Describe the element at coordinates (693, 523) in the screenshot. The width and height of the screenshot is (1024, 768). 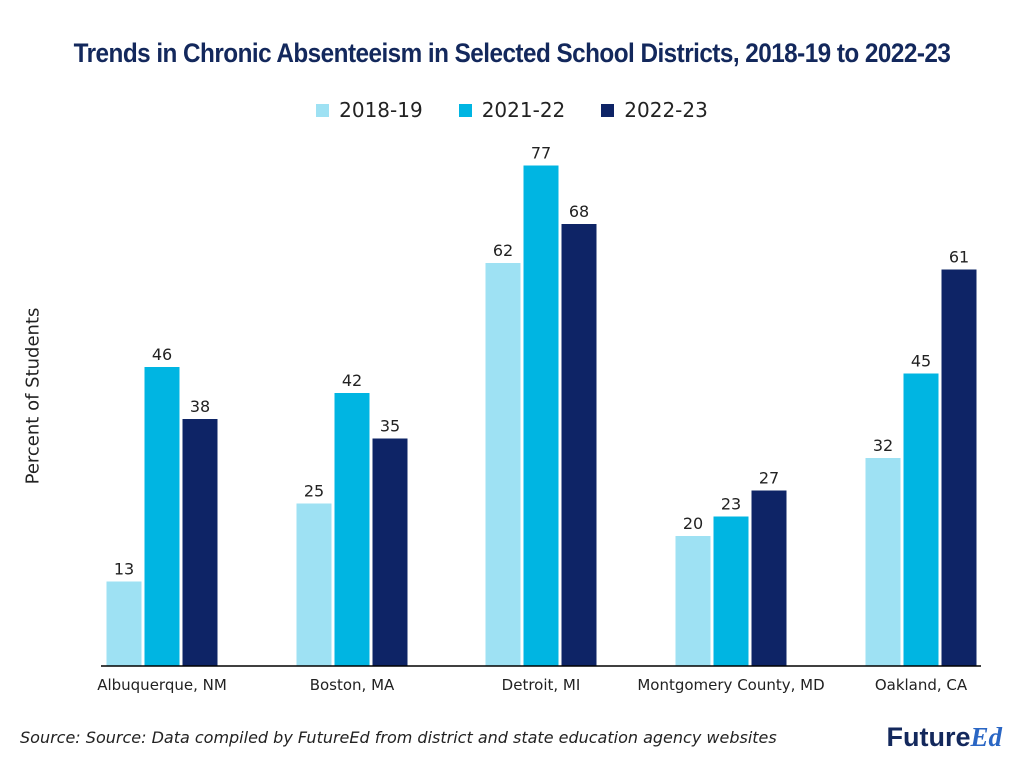
I see `data-label-montgomery-county-md-2018-19: 20` at that location.